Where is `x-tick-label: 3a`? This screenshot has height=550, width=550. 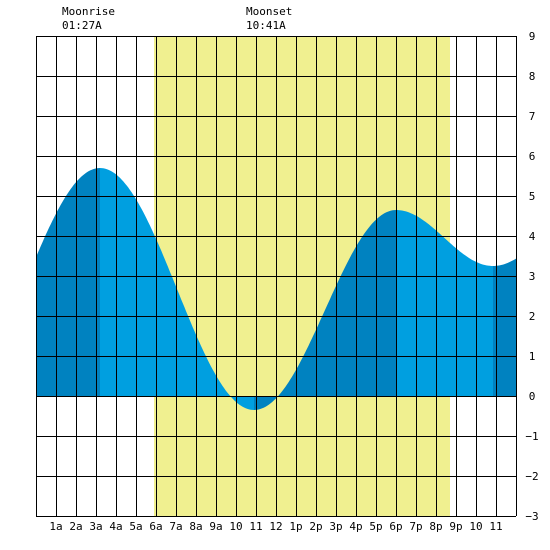
x-tick-label: 3a is located at coordinates (95, 526).